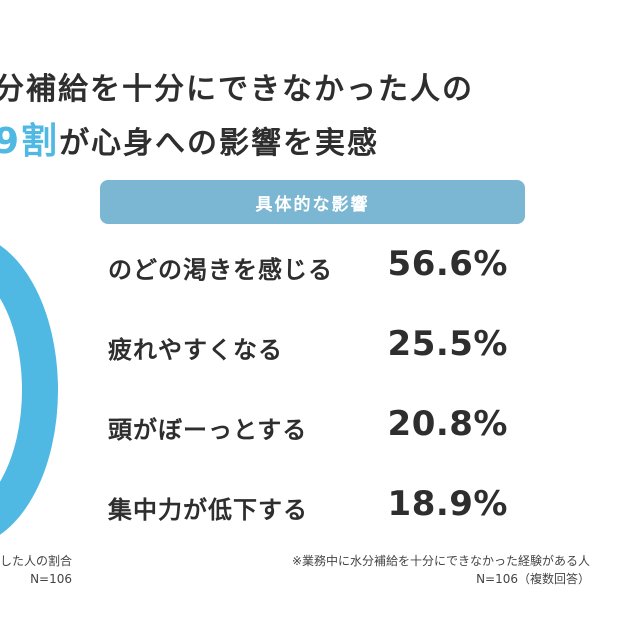 Image resolution: width=640 pixels, height=640 pixels. What do you see at coordinates (237, 89) in the screenshot?
I see `headline-line-1: 分補給を十分にできなかった人の` at bounding box center [237, 89].